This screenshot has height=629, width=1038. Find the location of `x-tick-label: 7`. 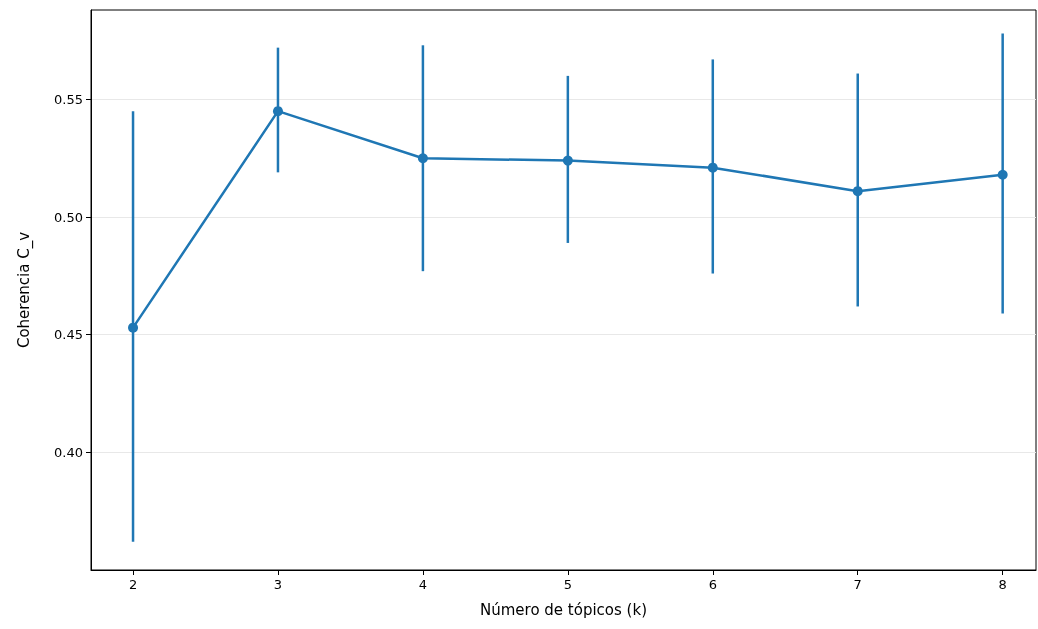

x-tick-label: 7 is located at coordinates (857, 584).